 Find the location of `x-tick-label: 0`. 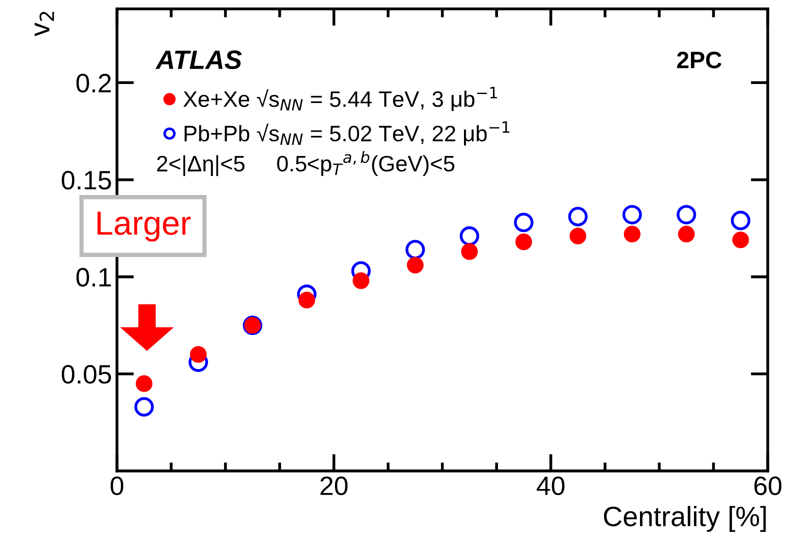

x-tick-label: 0 is located at coordinates (117, 486).